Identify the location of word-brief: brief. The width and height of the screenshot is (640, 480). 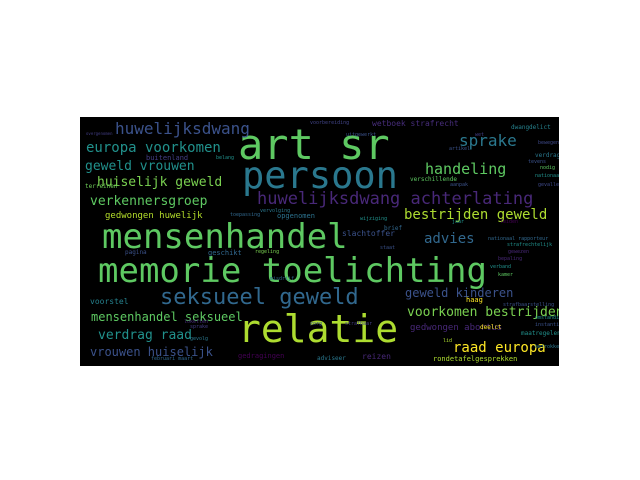
(393, 228).